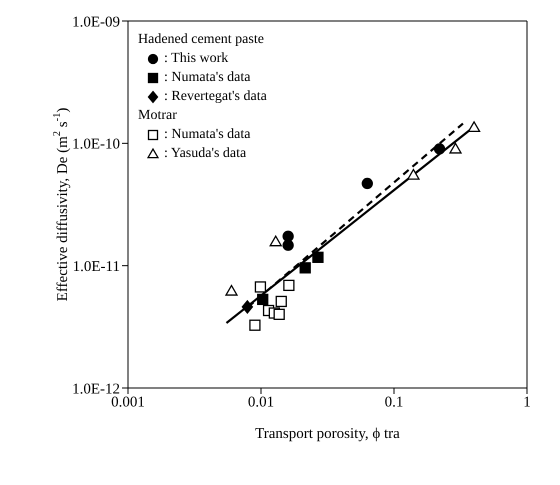  What do you see at coordinates (196, 59) in the screenshot?
I see `legend-label: : This work` at bounding box center [196, 59].